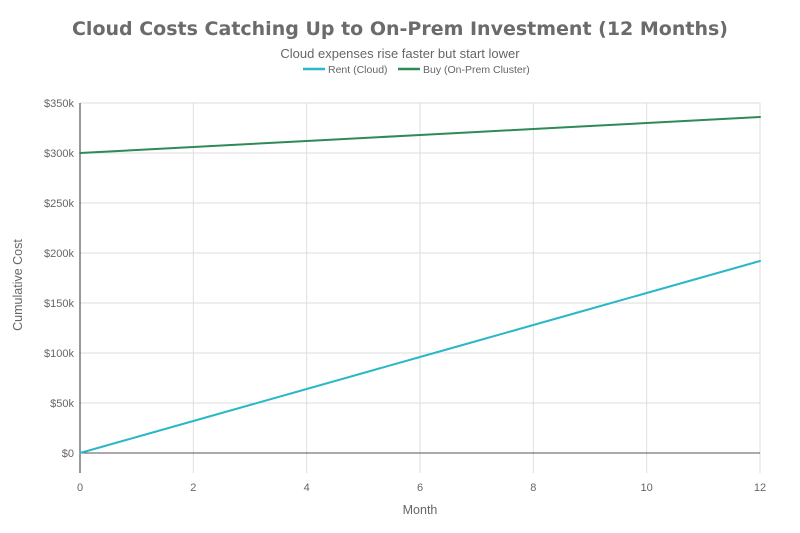 This screenshot has width=800, height=533. What do you see at coordinates (307, 488) in the screenshot?
I see `x-tick-label: 4` at bounding box center [307, 488].